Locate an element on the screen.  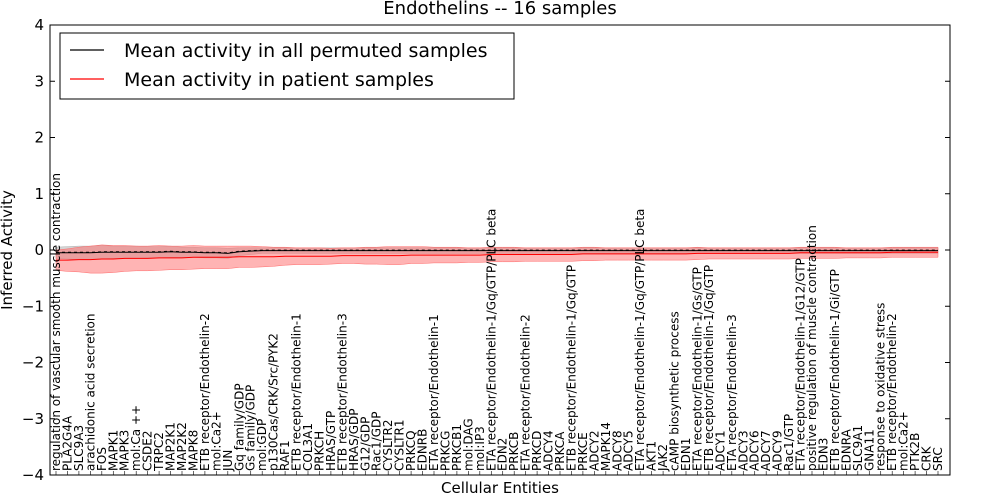
entity-label: SRC is located at coordinates (938, 459).